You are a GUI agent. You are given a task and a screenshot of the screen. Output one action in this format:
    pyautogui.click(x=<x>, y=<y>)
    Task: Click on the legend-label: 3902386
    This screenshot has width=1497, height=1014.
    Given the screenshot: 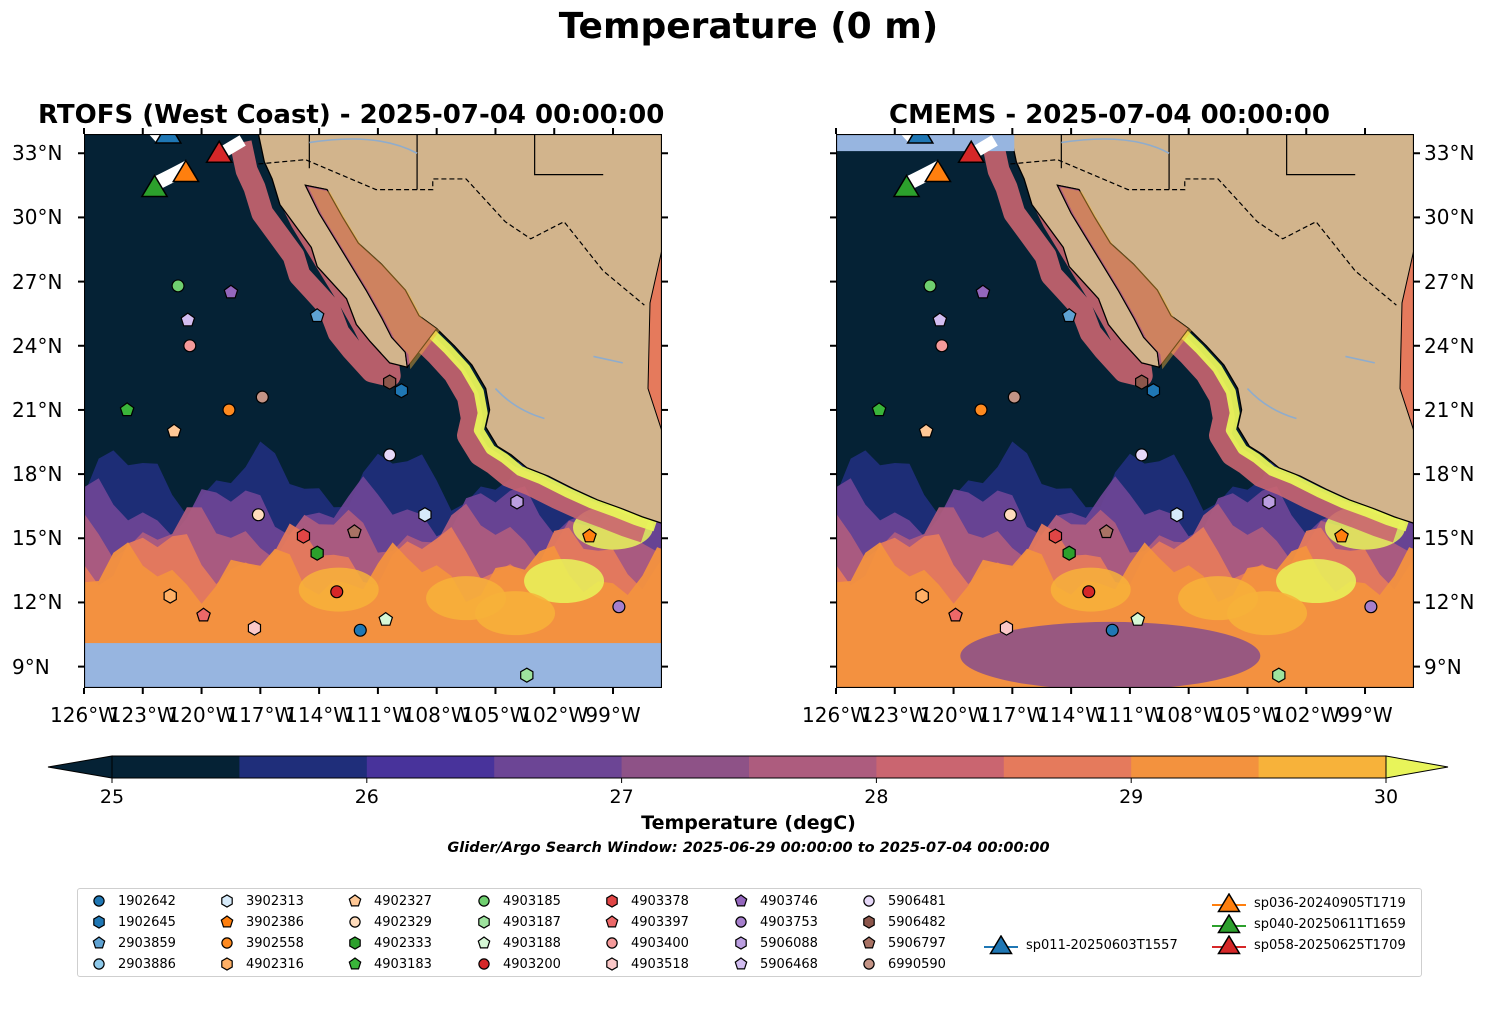 What is the action you would take?
    pyautogui.click(x=275, y=922)
    